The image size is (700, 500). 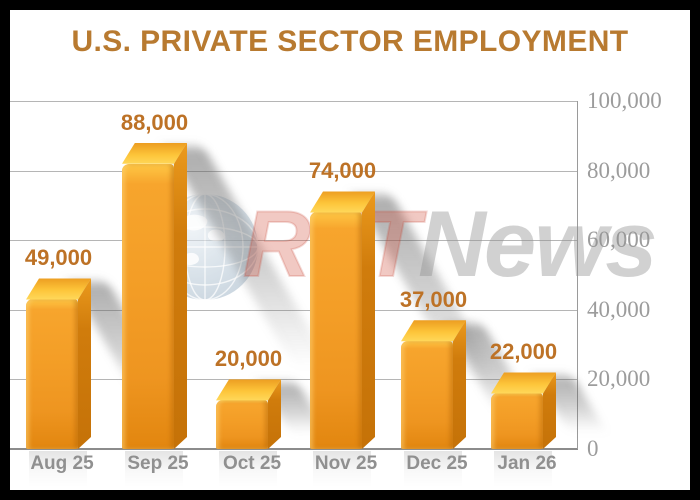 I want to click on bar-value-label: 49,000, so click(x=58, y=258).